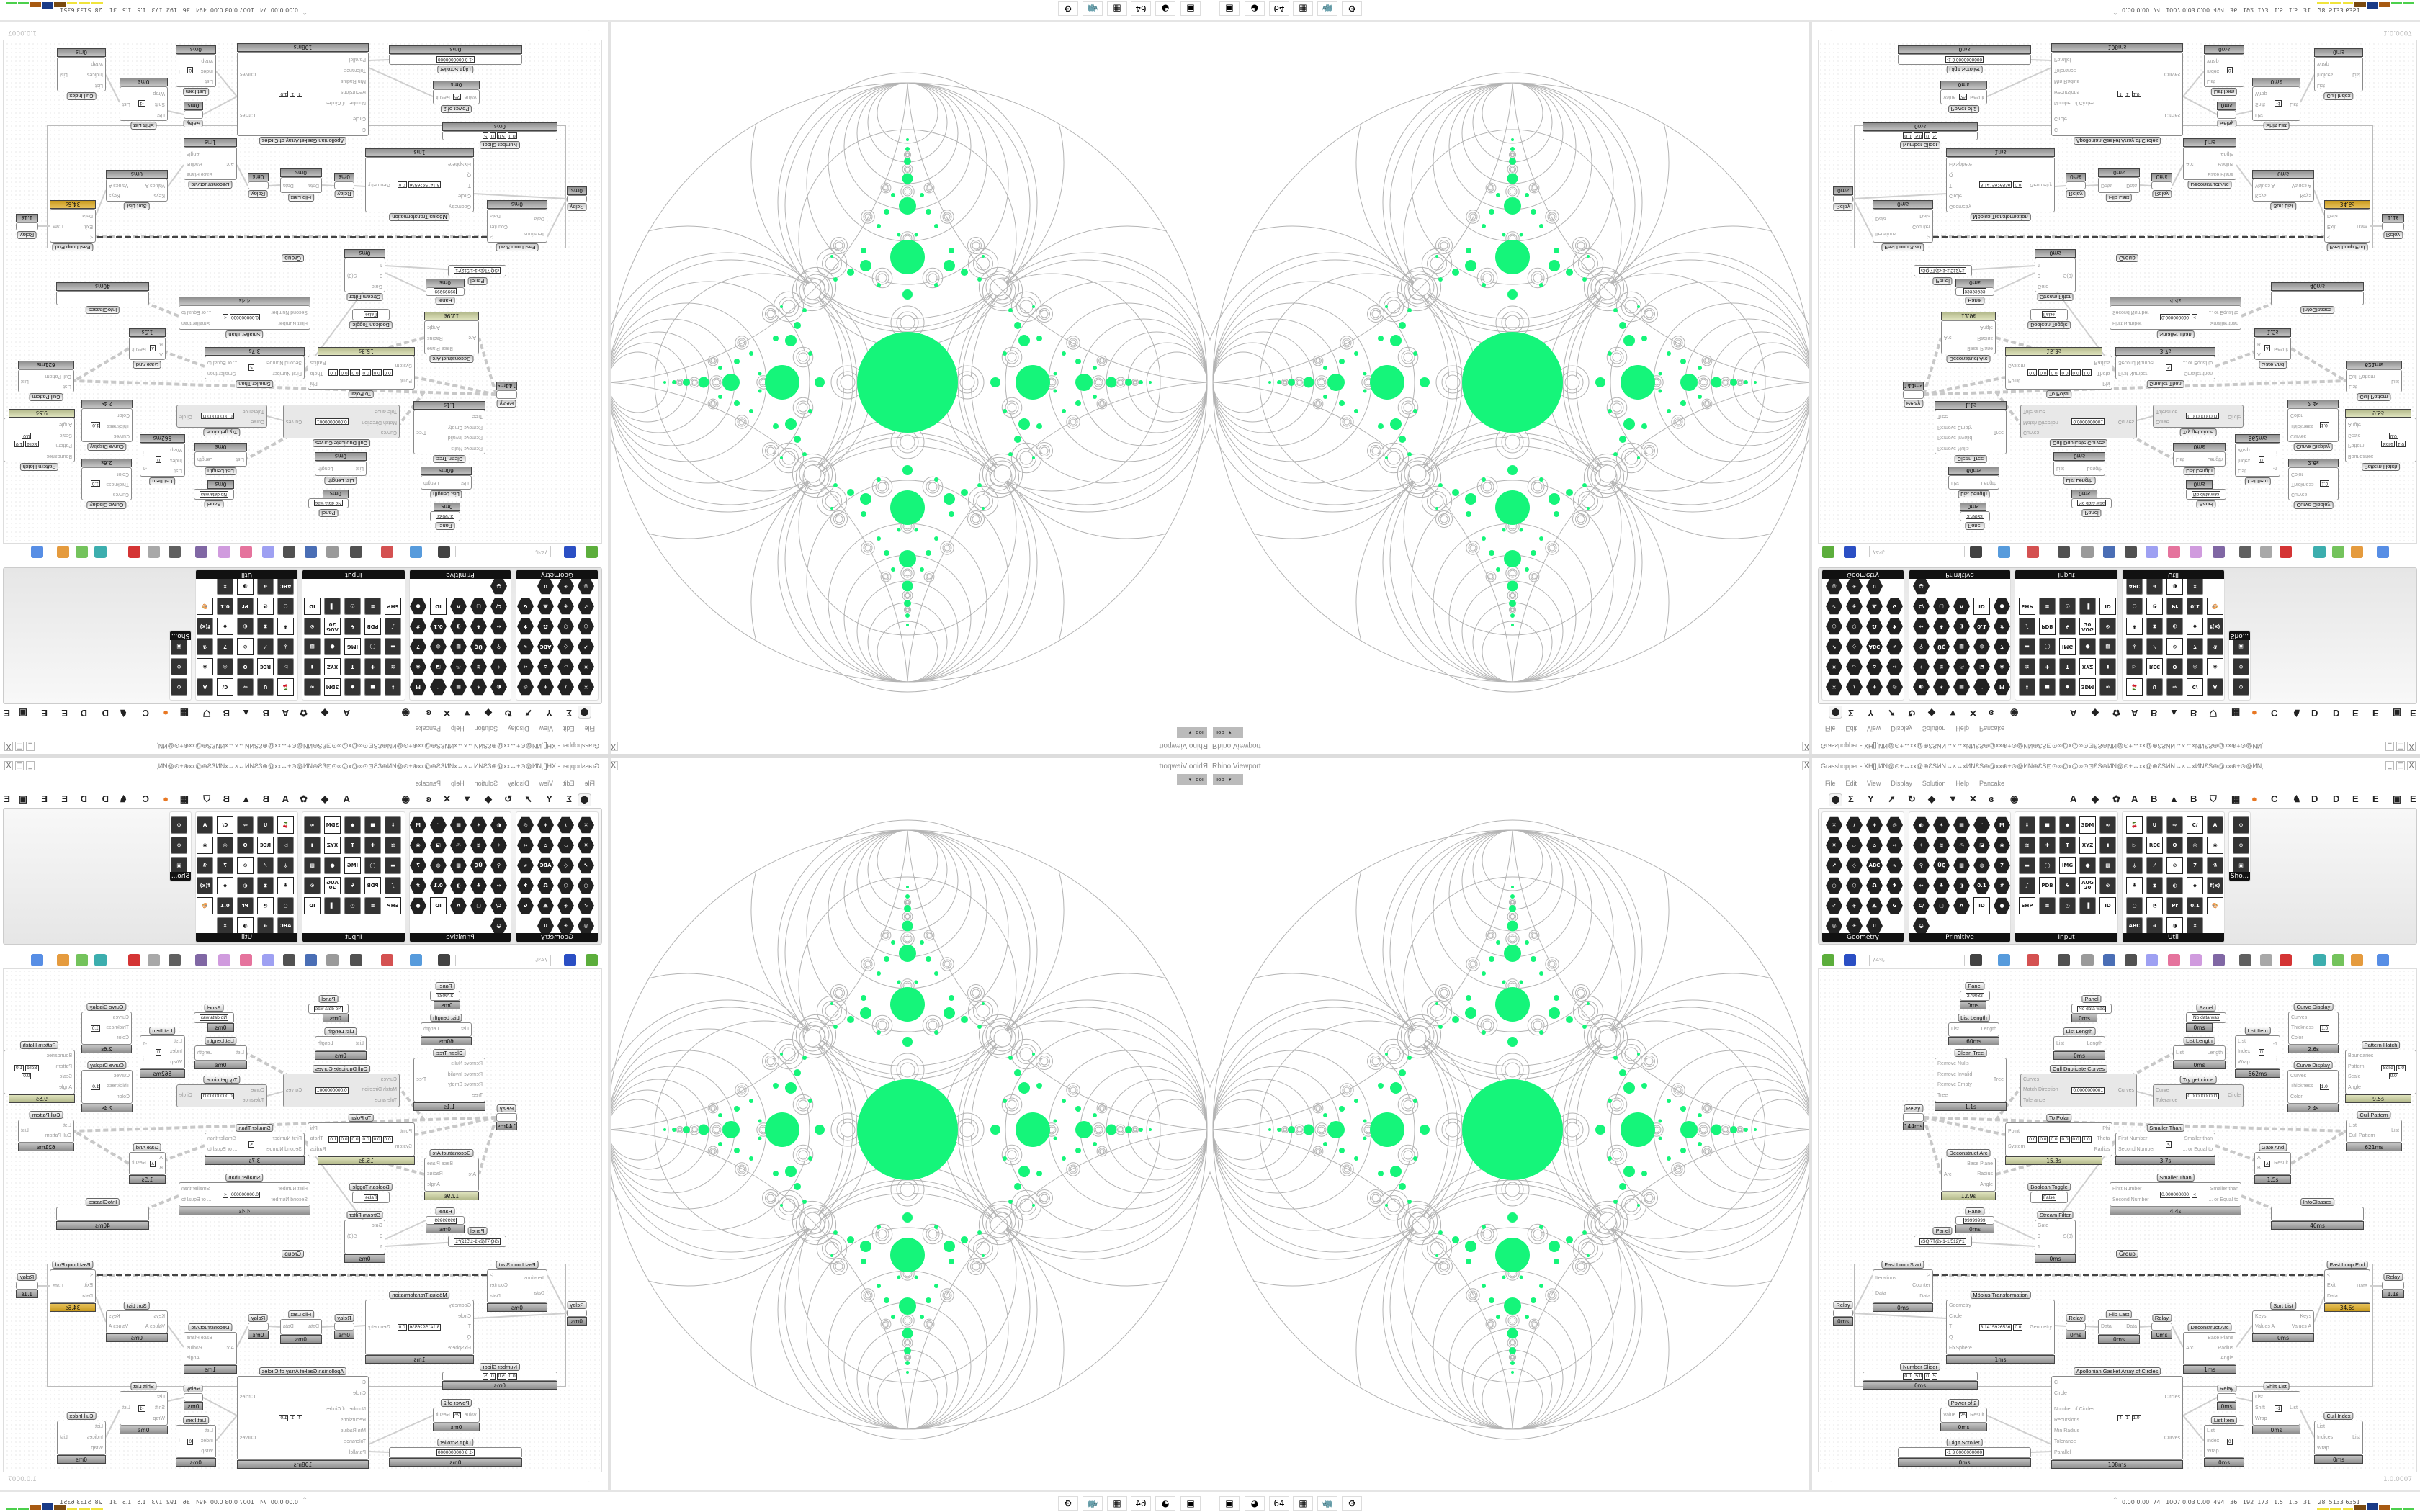 This screenshot has width=2420, height=1512. I want to click on preview-eye-icon, so click(416, 960).